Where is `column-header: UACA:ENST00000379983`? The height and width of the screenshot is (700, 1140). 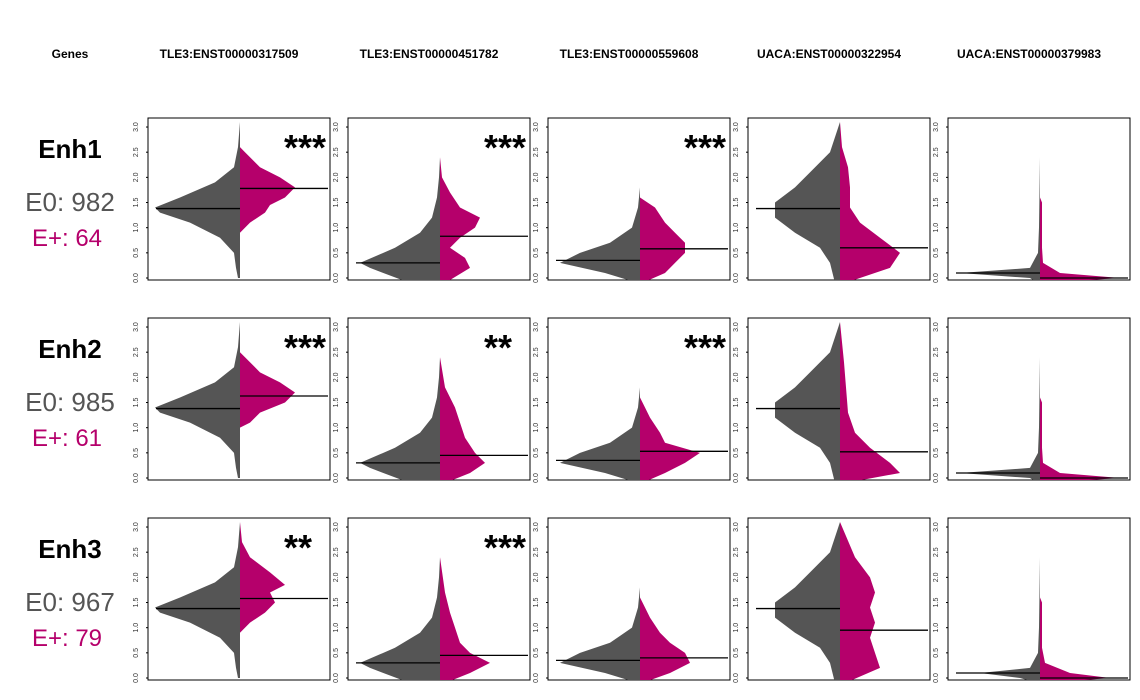 column-header: UACA:ENST00000379983 is located at coordinates (1029, 54).